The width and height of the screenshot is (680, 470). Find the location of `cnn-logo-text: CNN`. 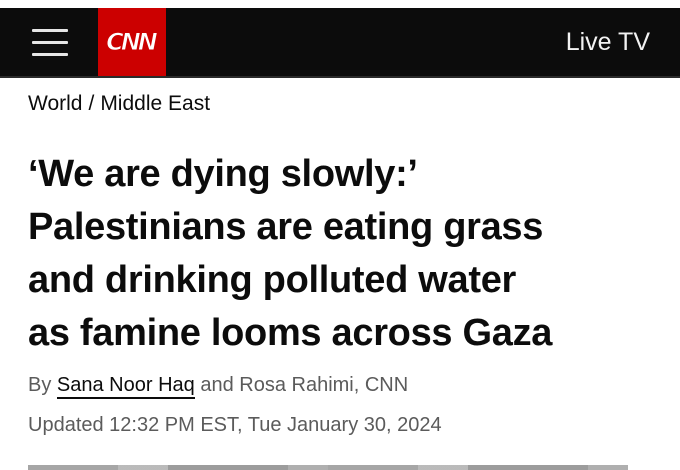

cnn-logo-text: CNN is located at coordinates (132, 42).